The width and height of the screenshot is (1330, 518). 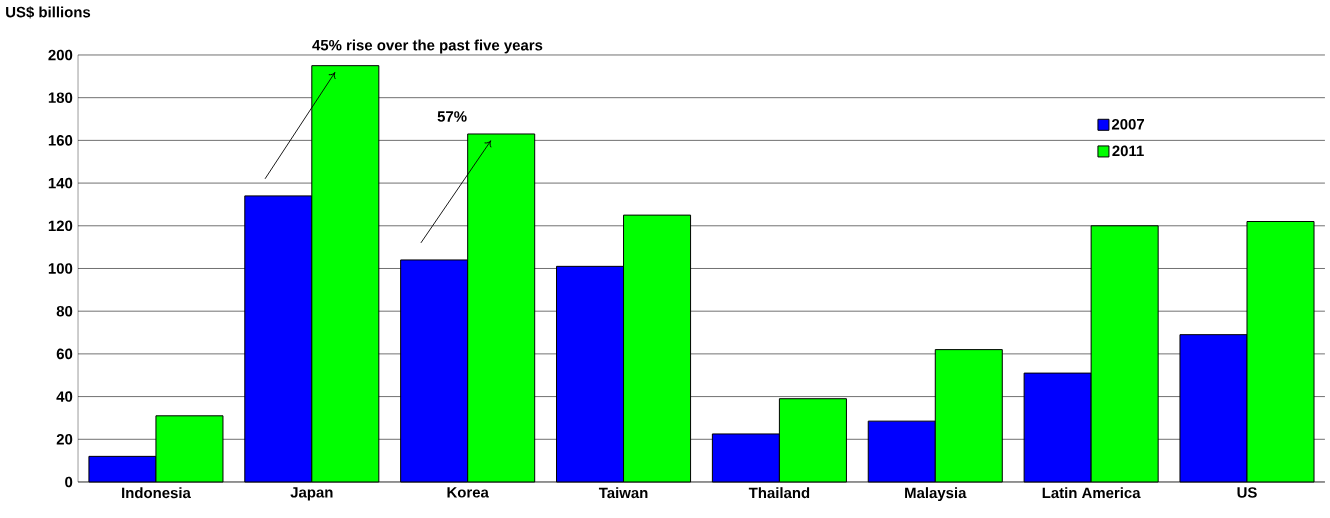 I want to click on y-tick-label: 200, so click(x=60, y=55).